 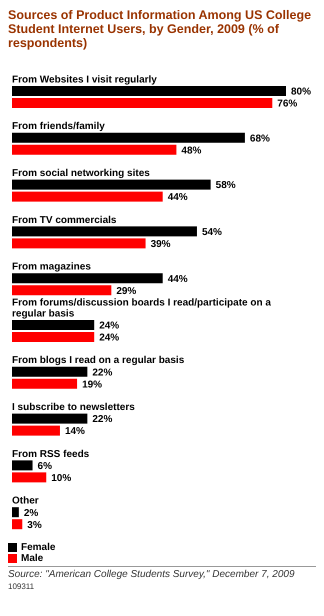 What do you see at coordinates (160, 29) in the screenshot?
I see `chart-title: Sources of Product Information Among US College Student Internet Users, by Gender, 2009 (% of respondents)` at bounding box center [160, 29].